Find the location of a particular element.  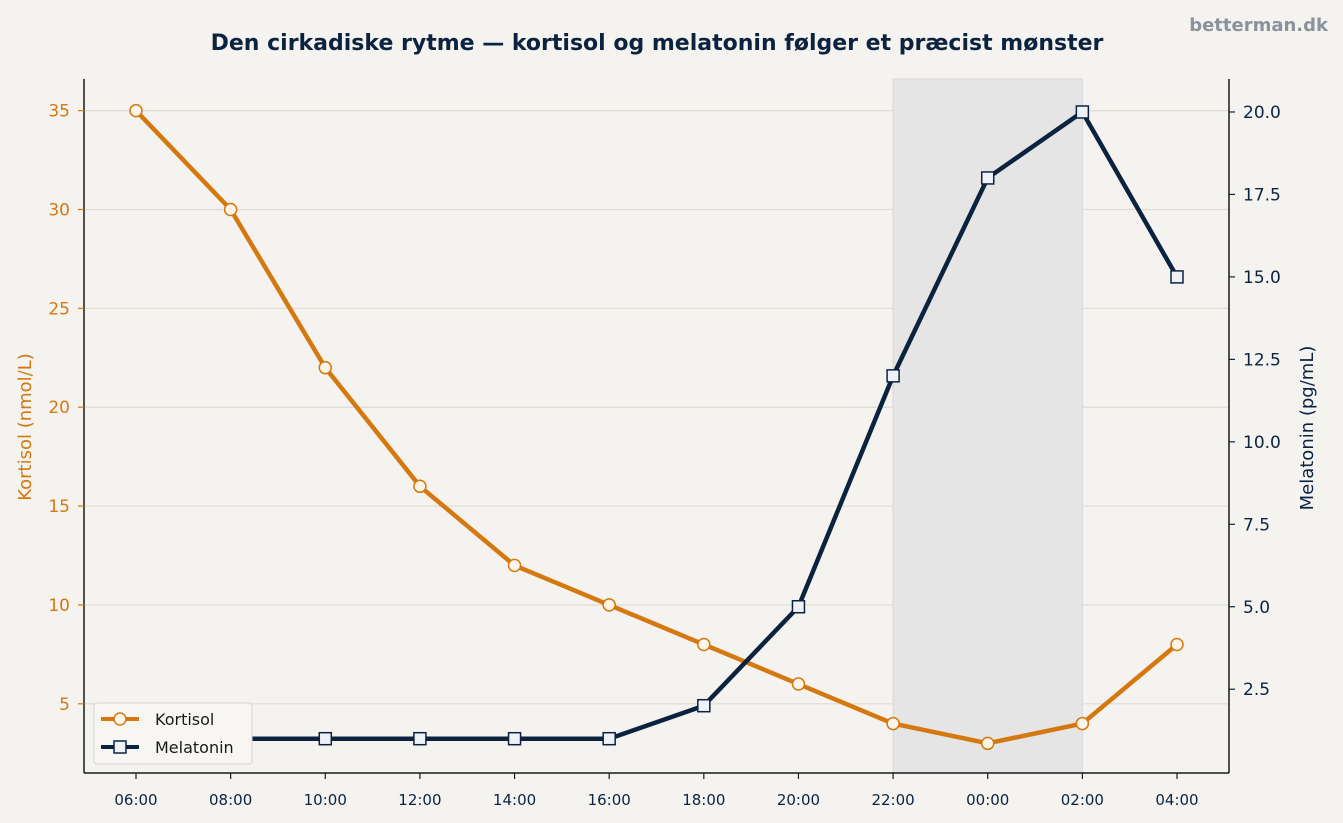

legend-label-melatonin: Melatonin is located at coordinates (194, 747).